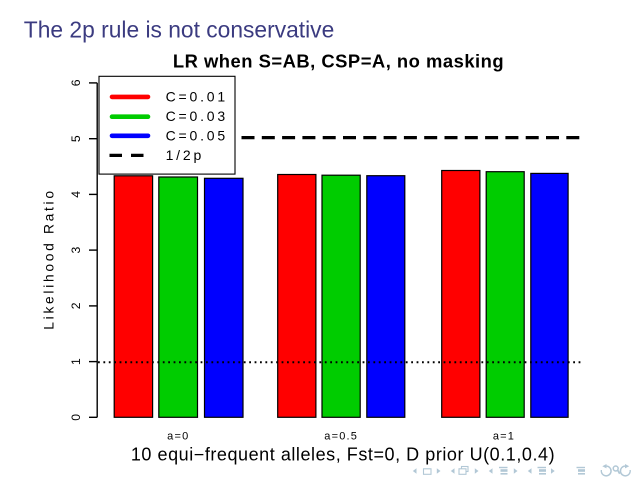  I want to click on svg-text: 1, so click(76, 361).